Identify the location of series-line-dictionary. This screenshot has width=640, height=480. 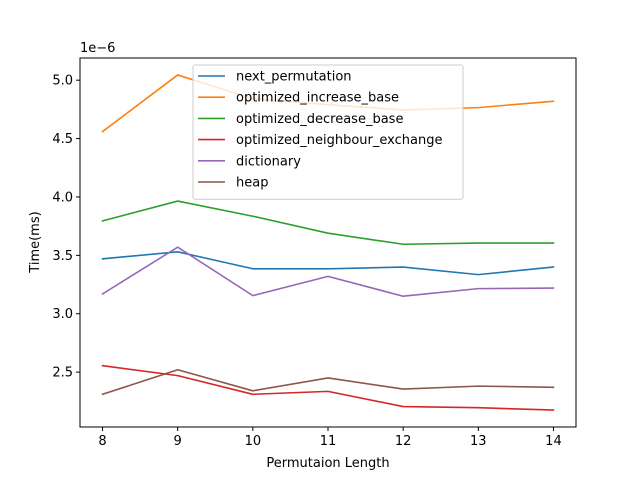
(328, 272).